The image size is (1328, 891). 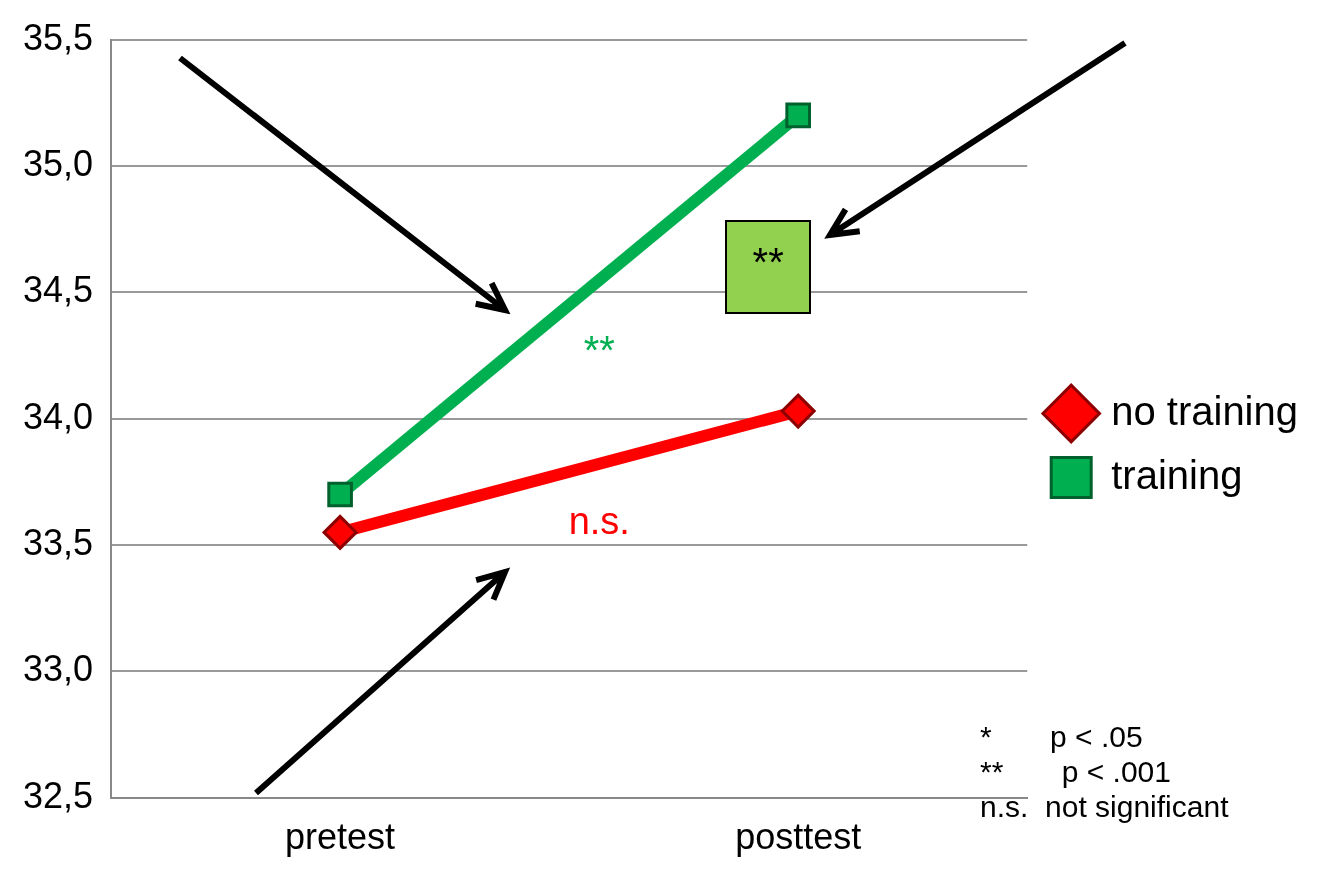 What do you see at coordinates (58, 542) in the screenshot?
I see `y-tick-label: 33,5` at bounding box center [58, 542].